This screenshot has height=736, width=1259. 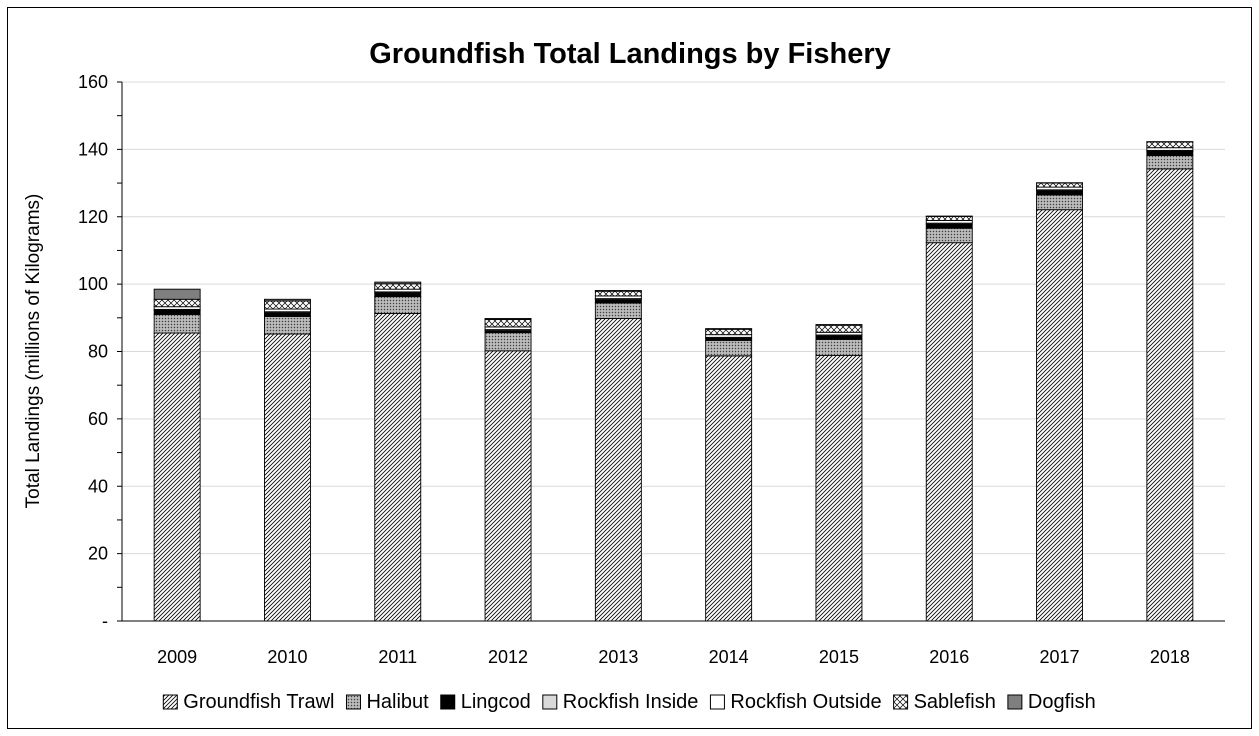 What do you see at coordinates (496, 702) in the screenshot?
I see `legend-label: Lingcod` at bounding box center [496, 702].